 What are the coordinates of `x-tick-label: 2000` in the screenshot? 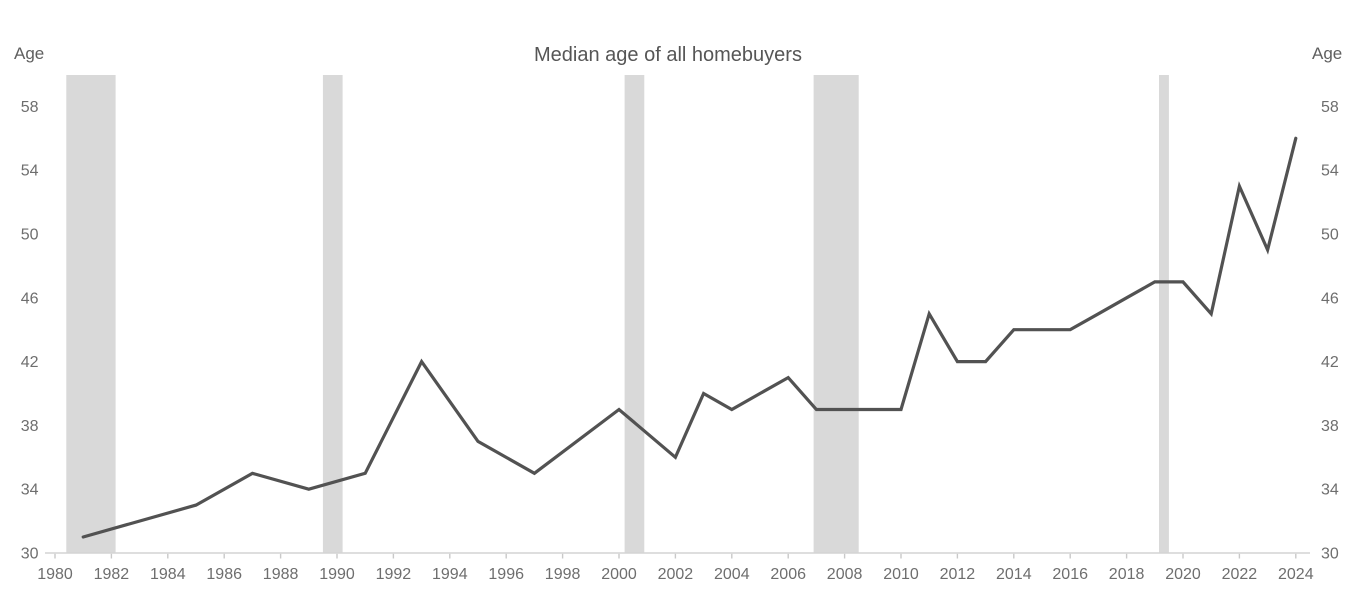 It's located at (619, 574).